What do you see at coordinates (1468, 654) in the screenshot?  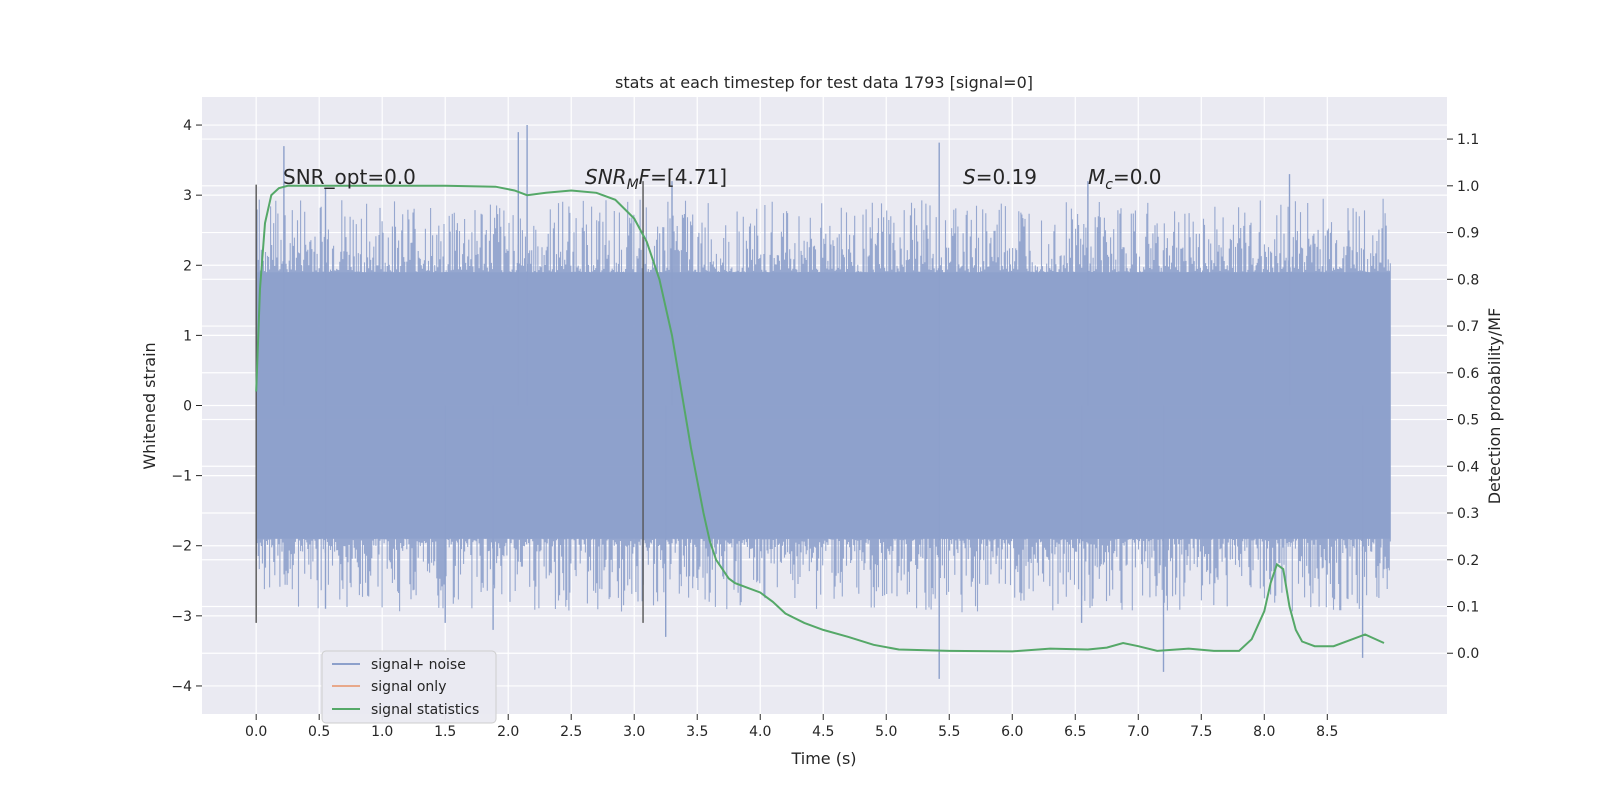 I see `y-right-tick-label: 0.0` at bounding box center [1468, 654].